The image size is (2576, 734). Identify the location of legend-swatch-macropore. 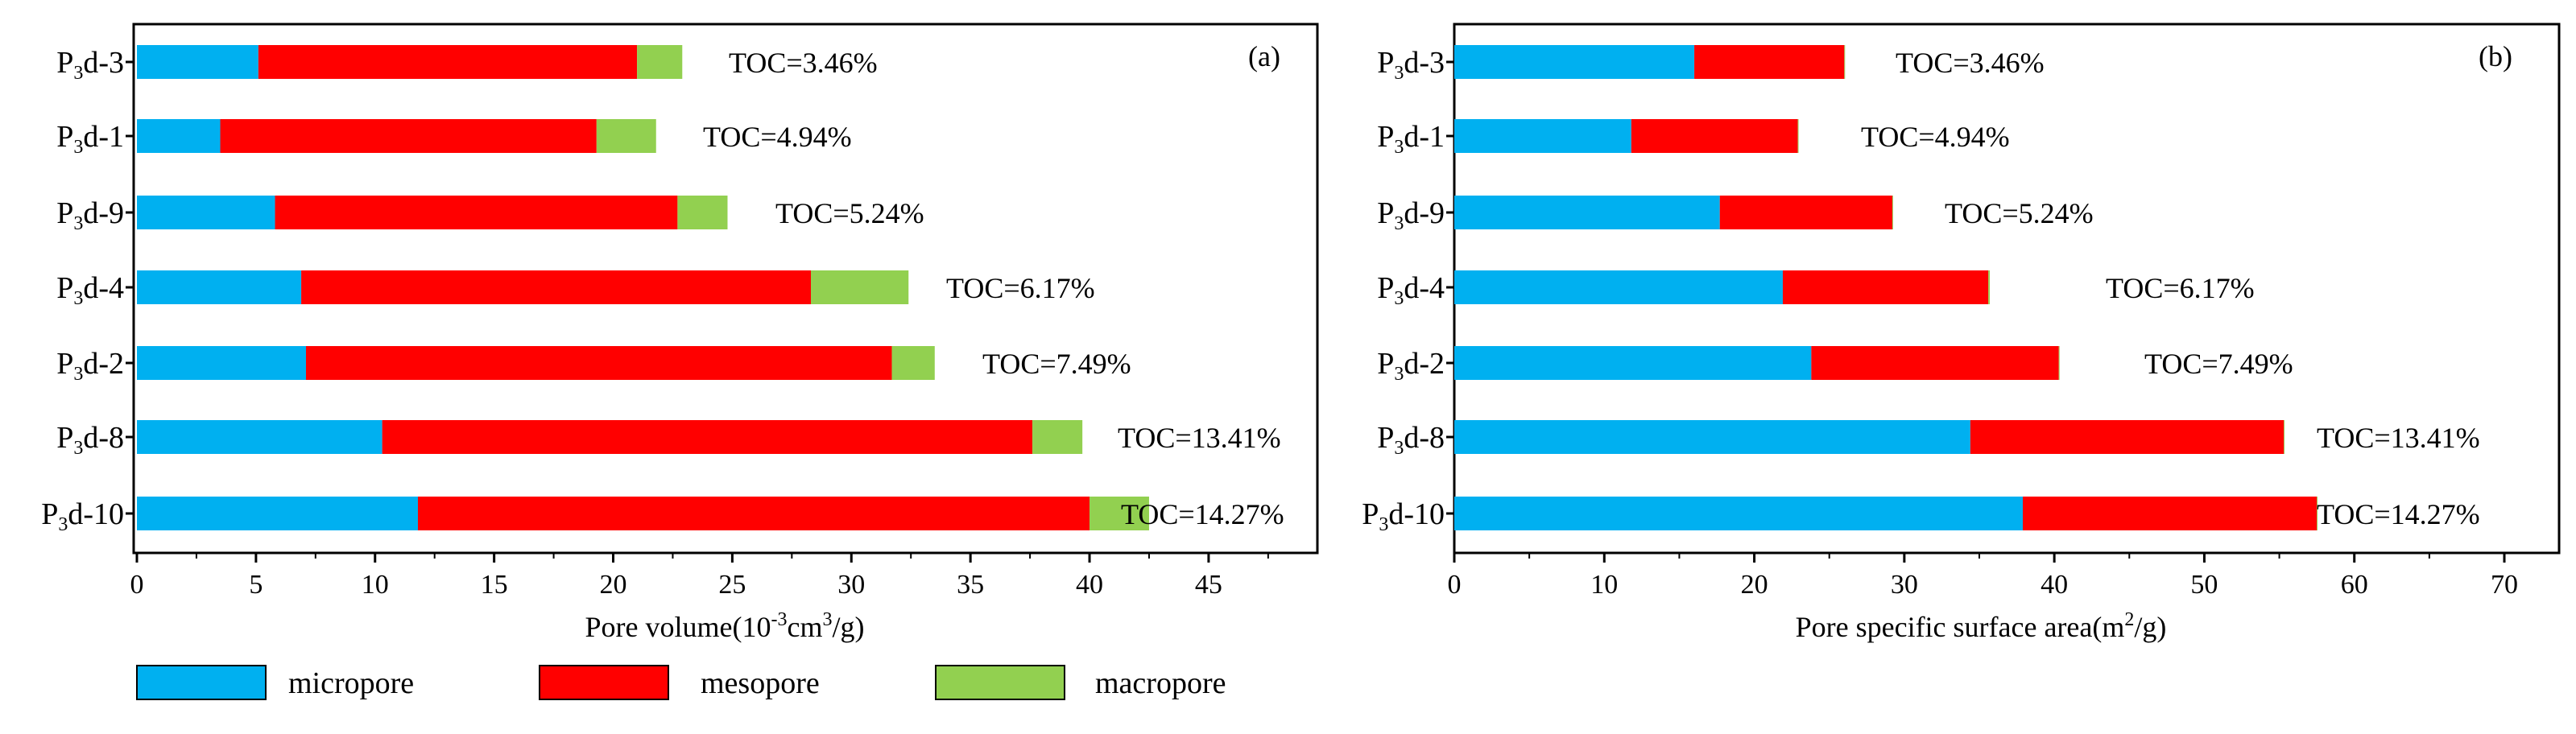
(1000, 682).